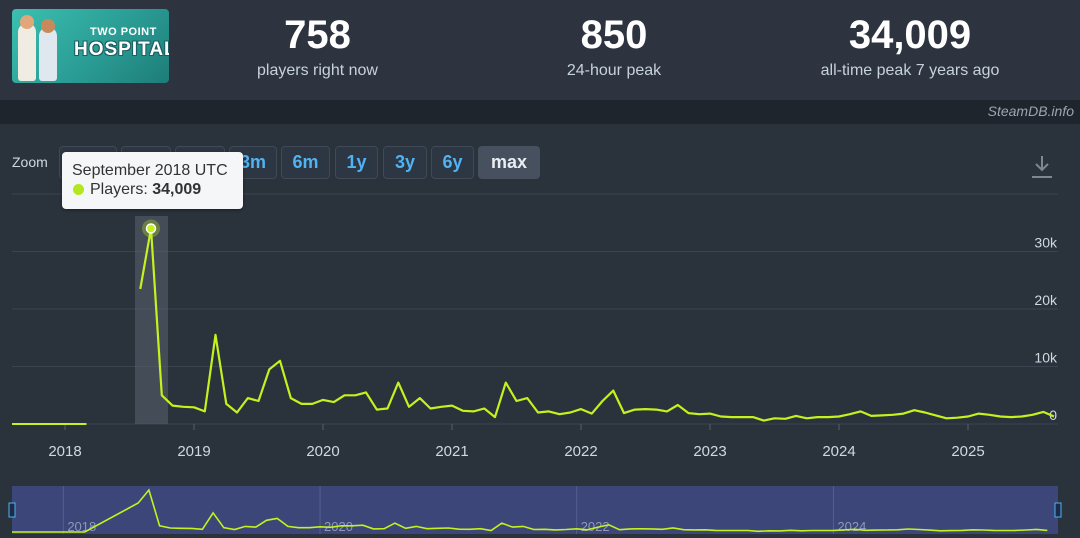 The image size is (1080, 538). What do you see at coordinates (1042, 167) in the screenshot?
I see `download-icon` at bounding box center [1042, 167].